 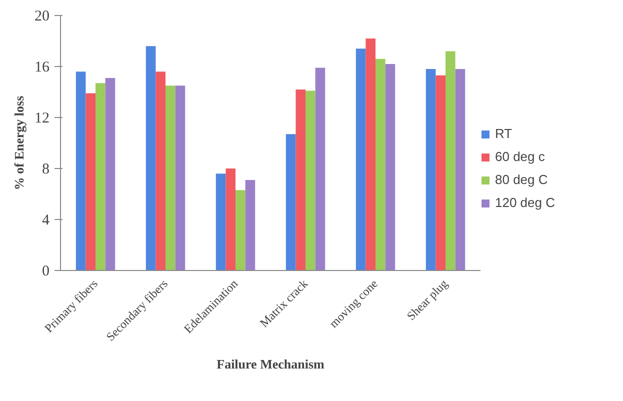 I want to click on y-tick-label: 16, so click(x=42, y=68).